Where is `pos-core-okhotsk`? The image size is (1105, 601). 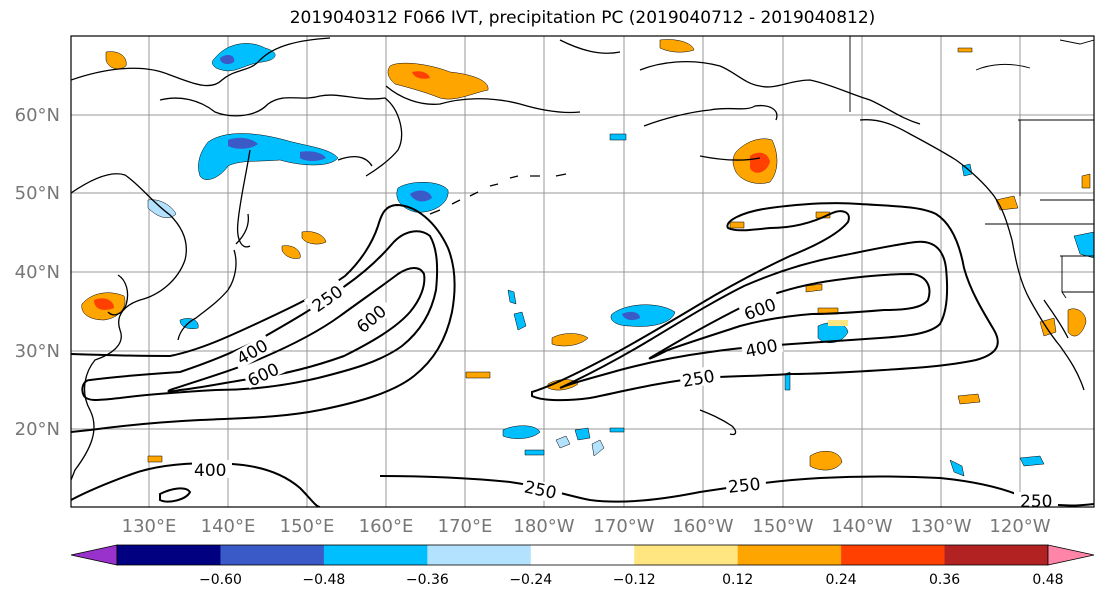
pos-core-okhotsk is located at coordinates (421, 75).